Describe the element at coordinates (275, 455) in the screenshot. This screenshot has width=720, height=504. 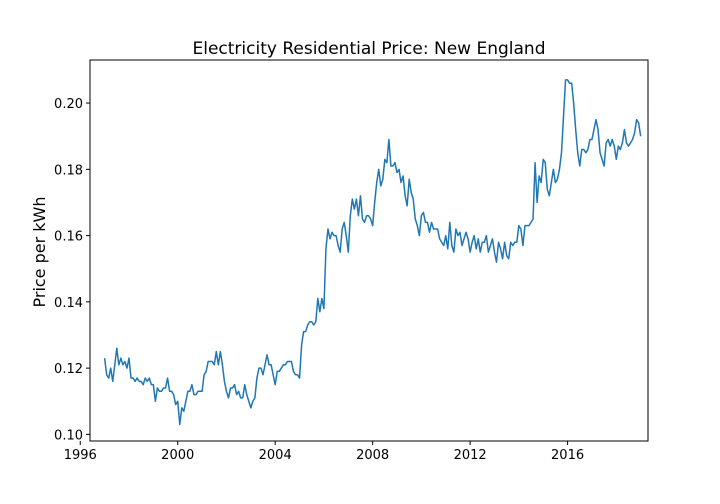
I see `x-tick-label: 2004` at that location.